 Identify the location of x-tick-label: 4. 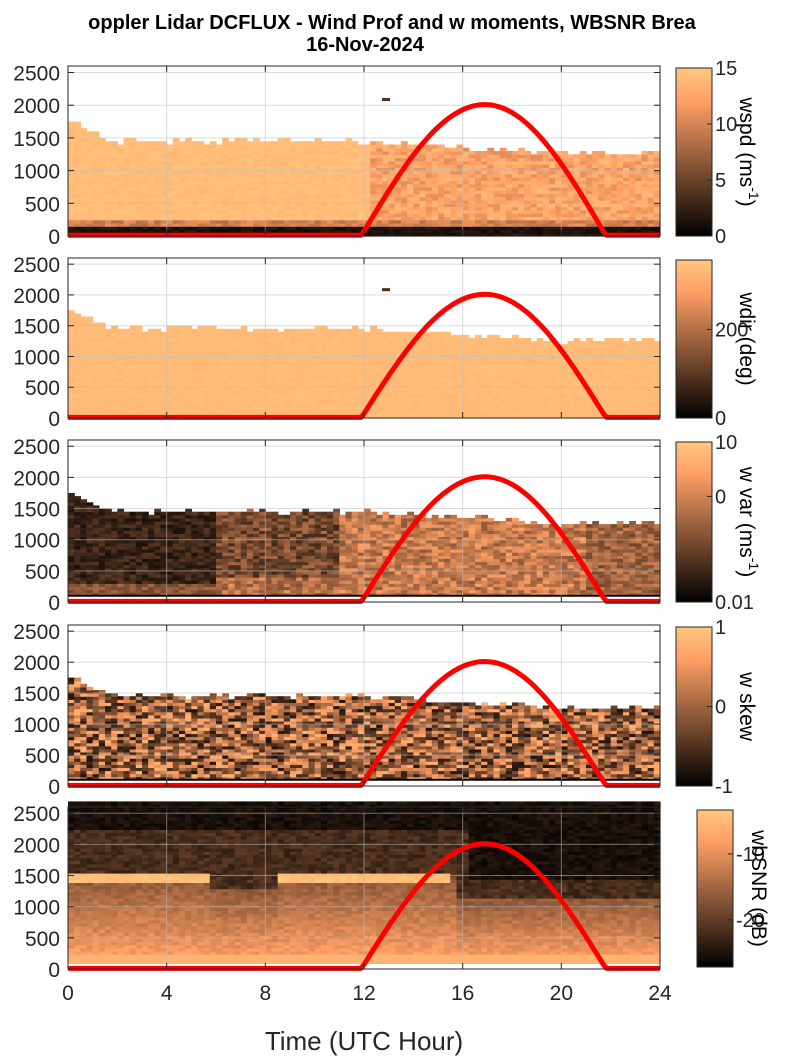
(167, 993).